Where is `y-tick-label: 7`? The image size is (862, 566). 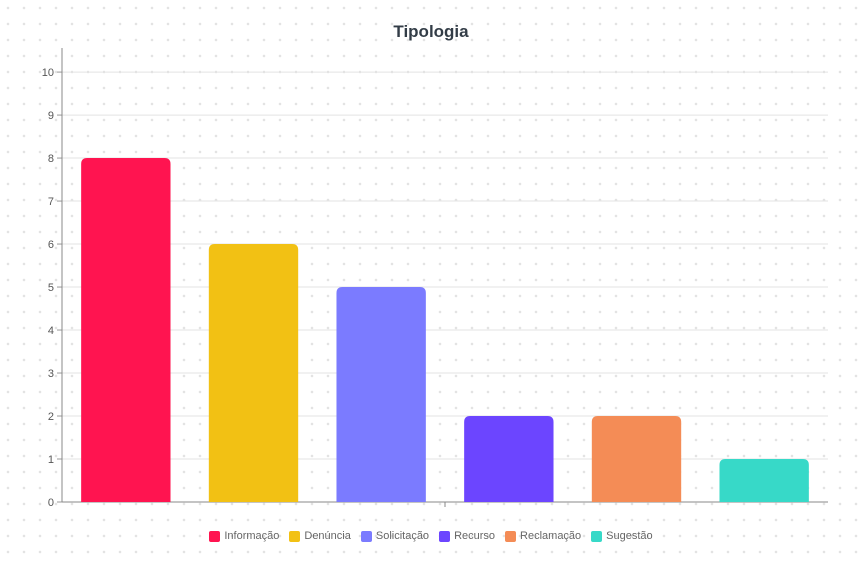
y-tick-label: 7 is located at coordinates (51, 202).